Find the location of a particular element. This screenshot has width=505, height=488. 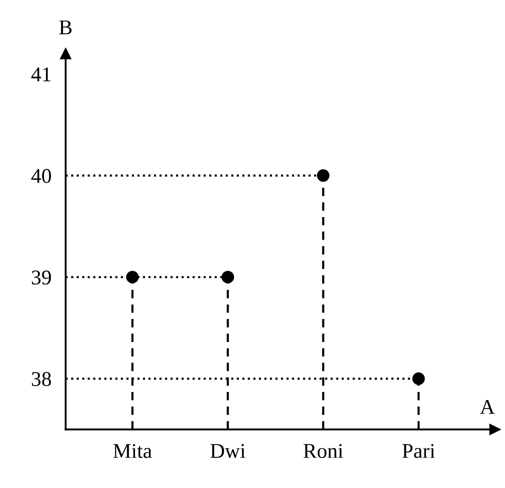

x-tick-label: Pari is located at coordinates (418, 451).